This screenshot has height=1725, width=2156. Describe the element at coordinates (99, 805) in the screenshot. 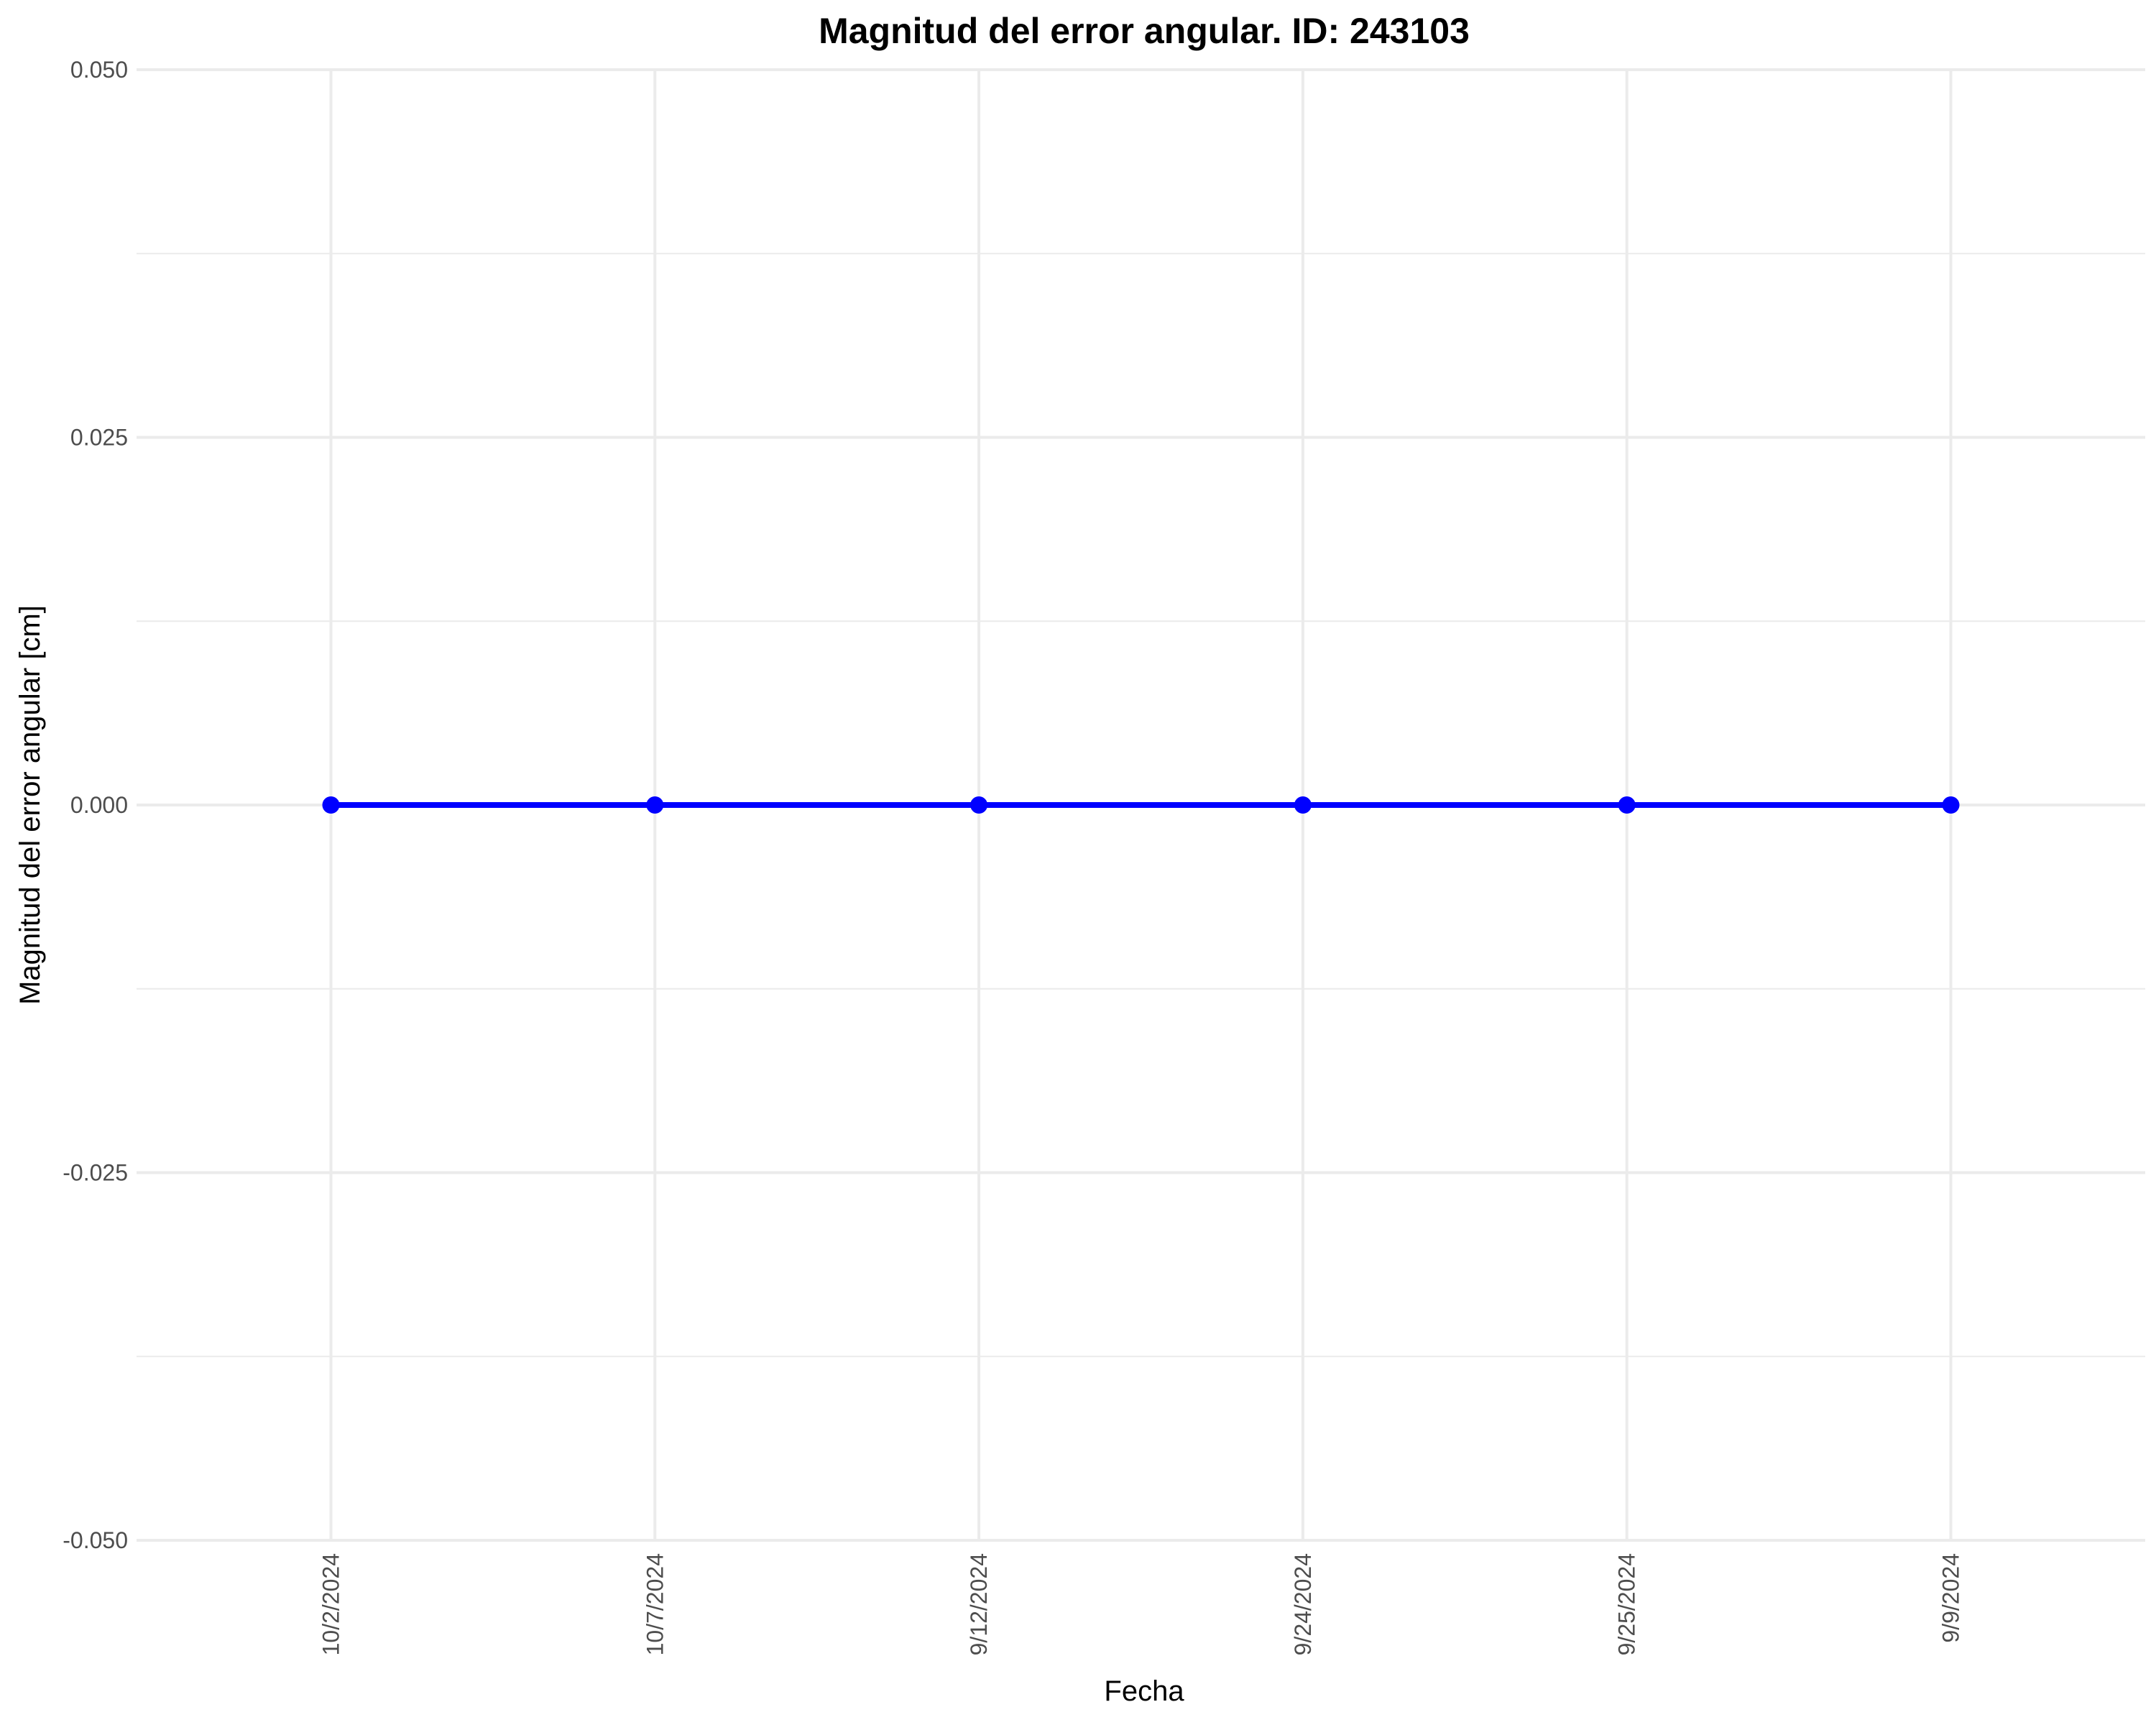

I see `y-tick-label: 0.000` at that location.